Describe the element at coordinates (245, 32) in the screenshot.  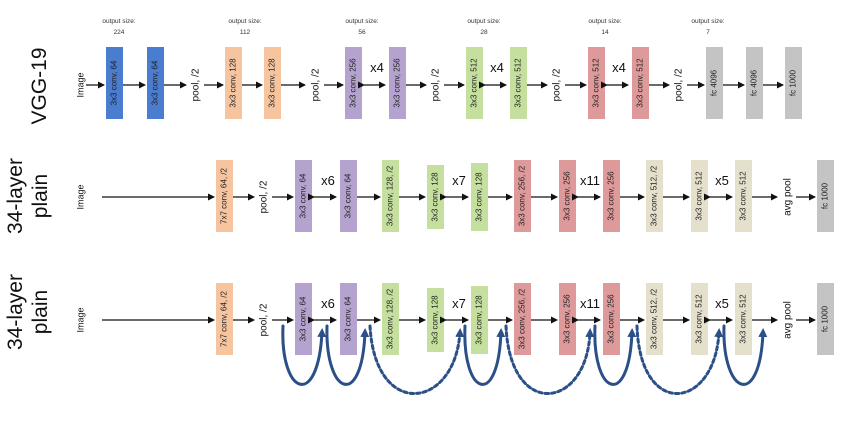
I see `output-size-value: 112` at that location.